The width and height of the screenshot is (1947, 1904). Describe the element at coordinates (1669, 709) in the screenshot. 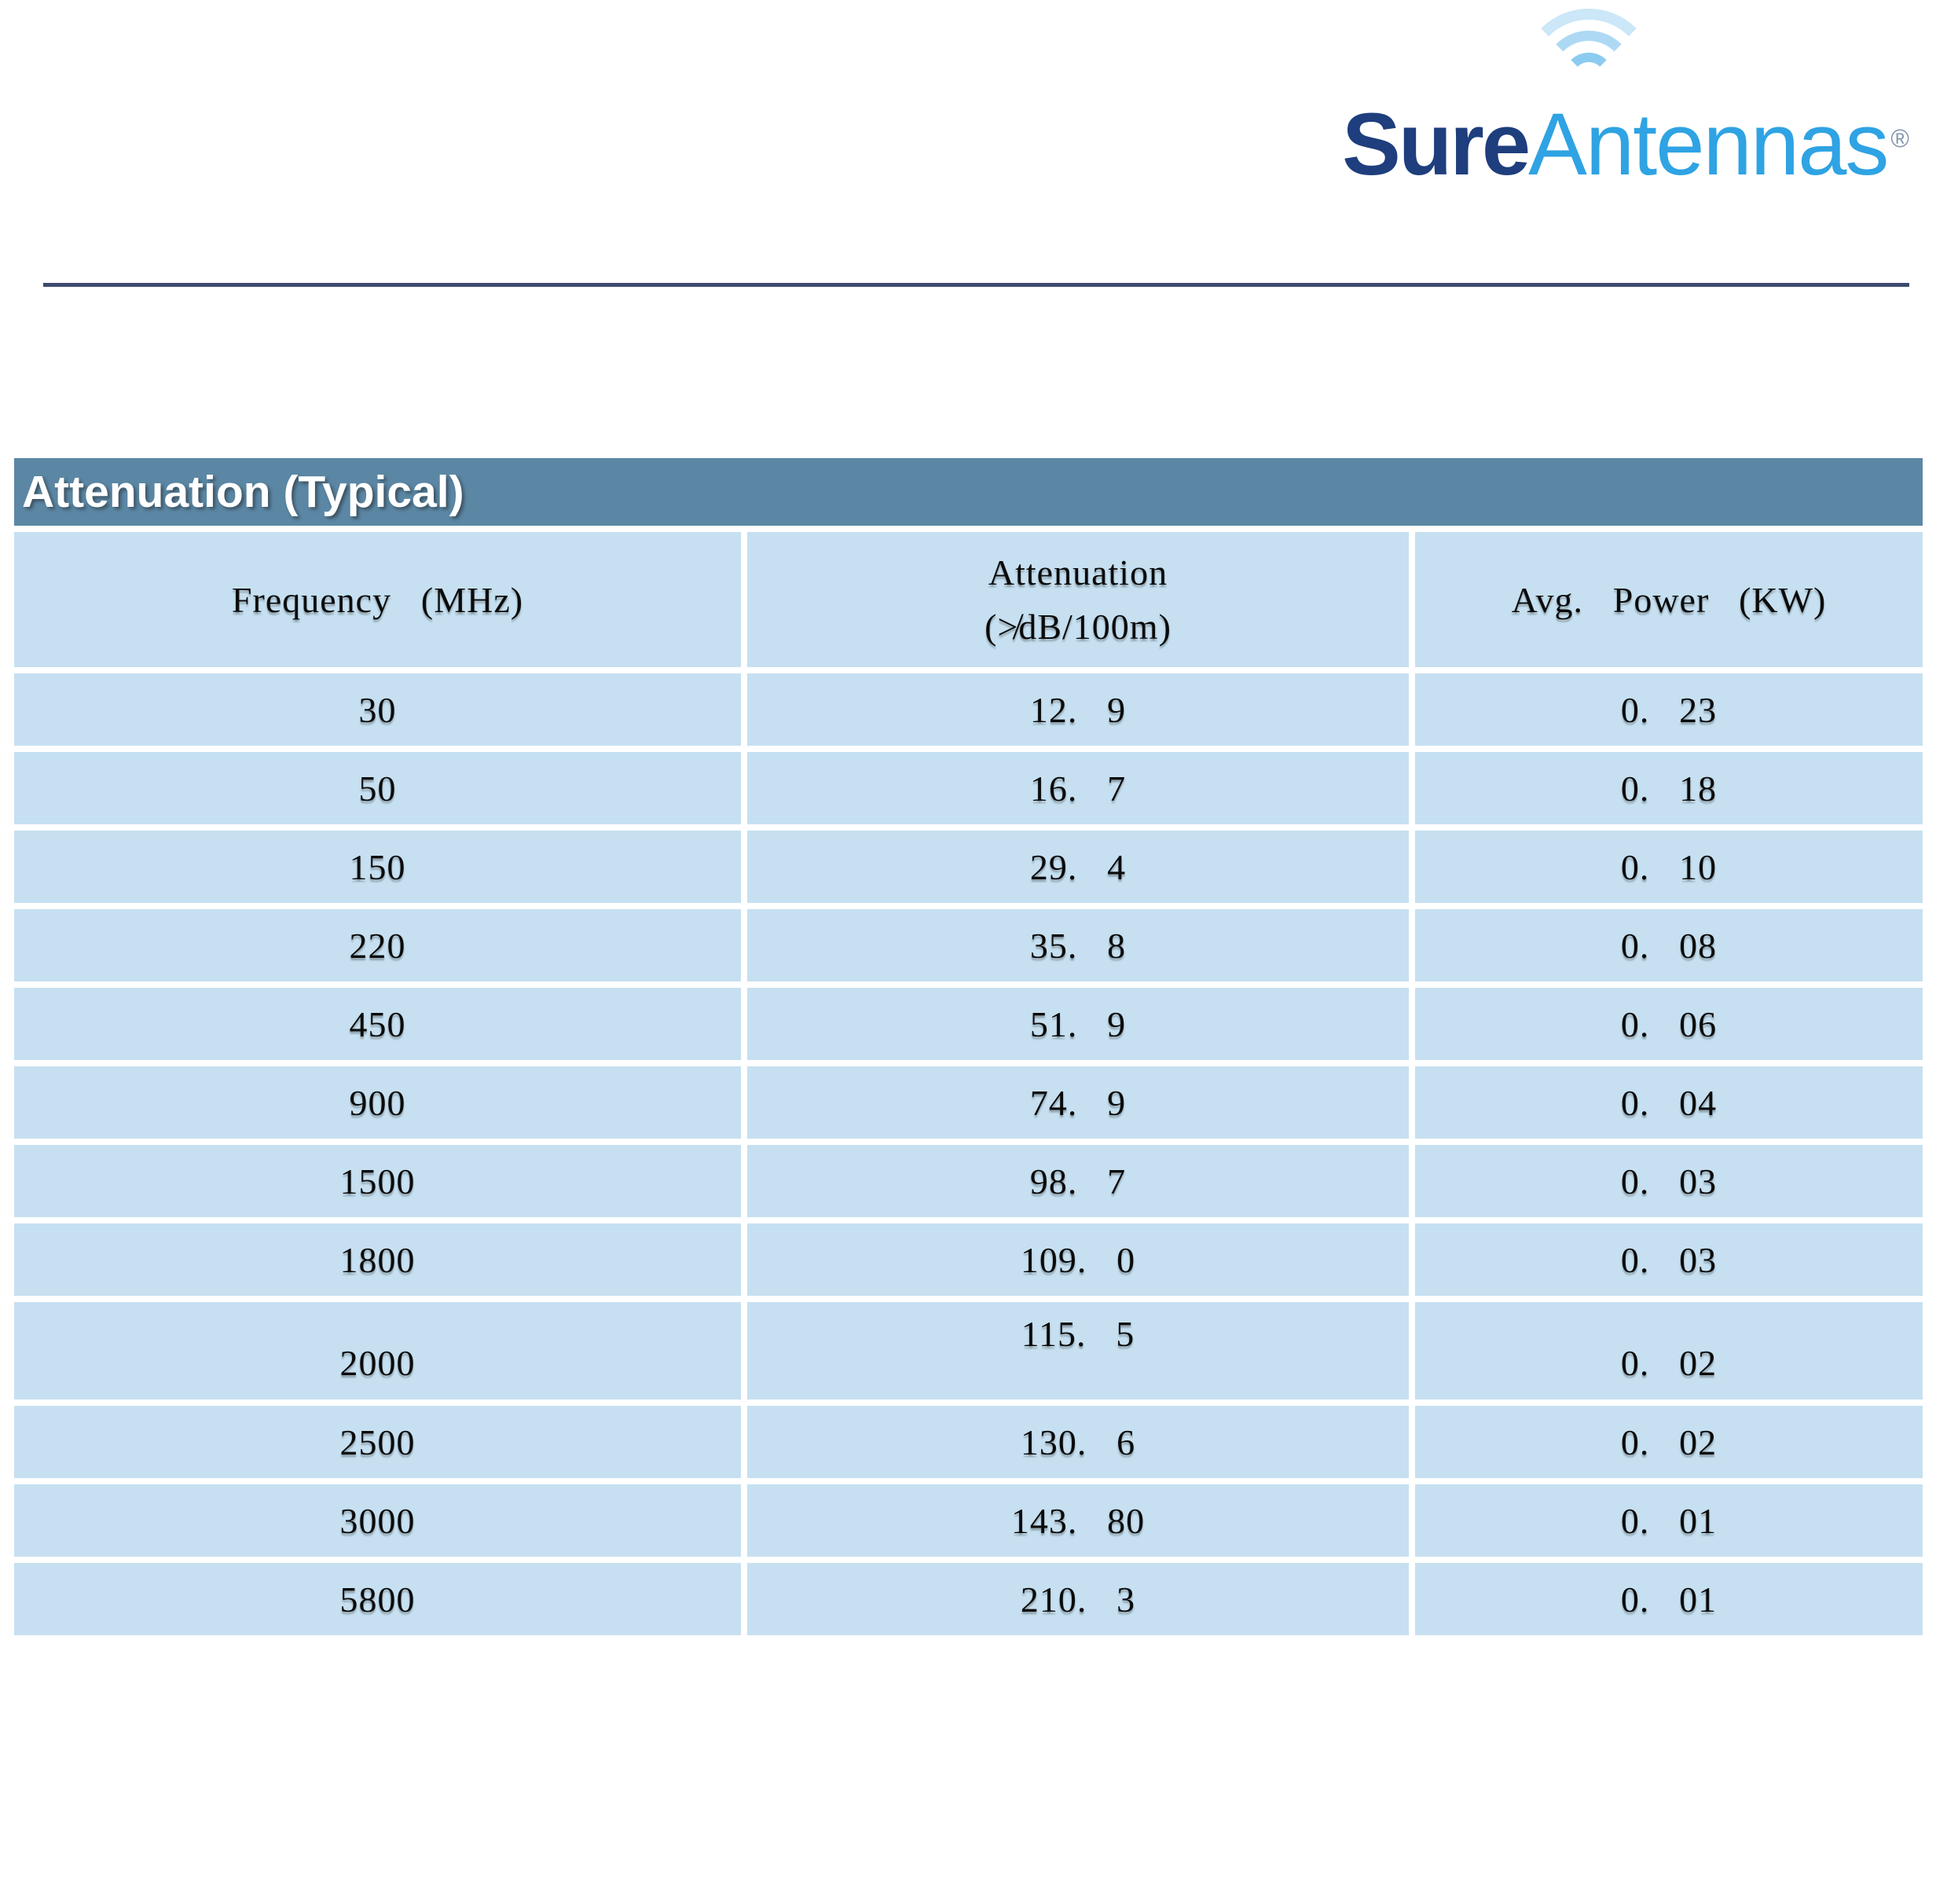

I see `power-cell: 0. 23` at that location.